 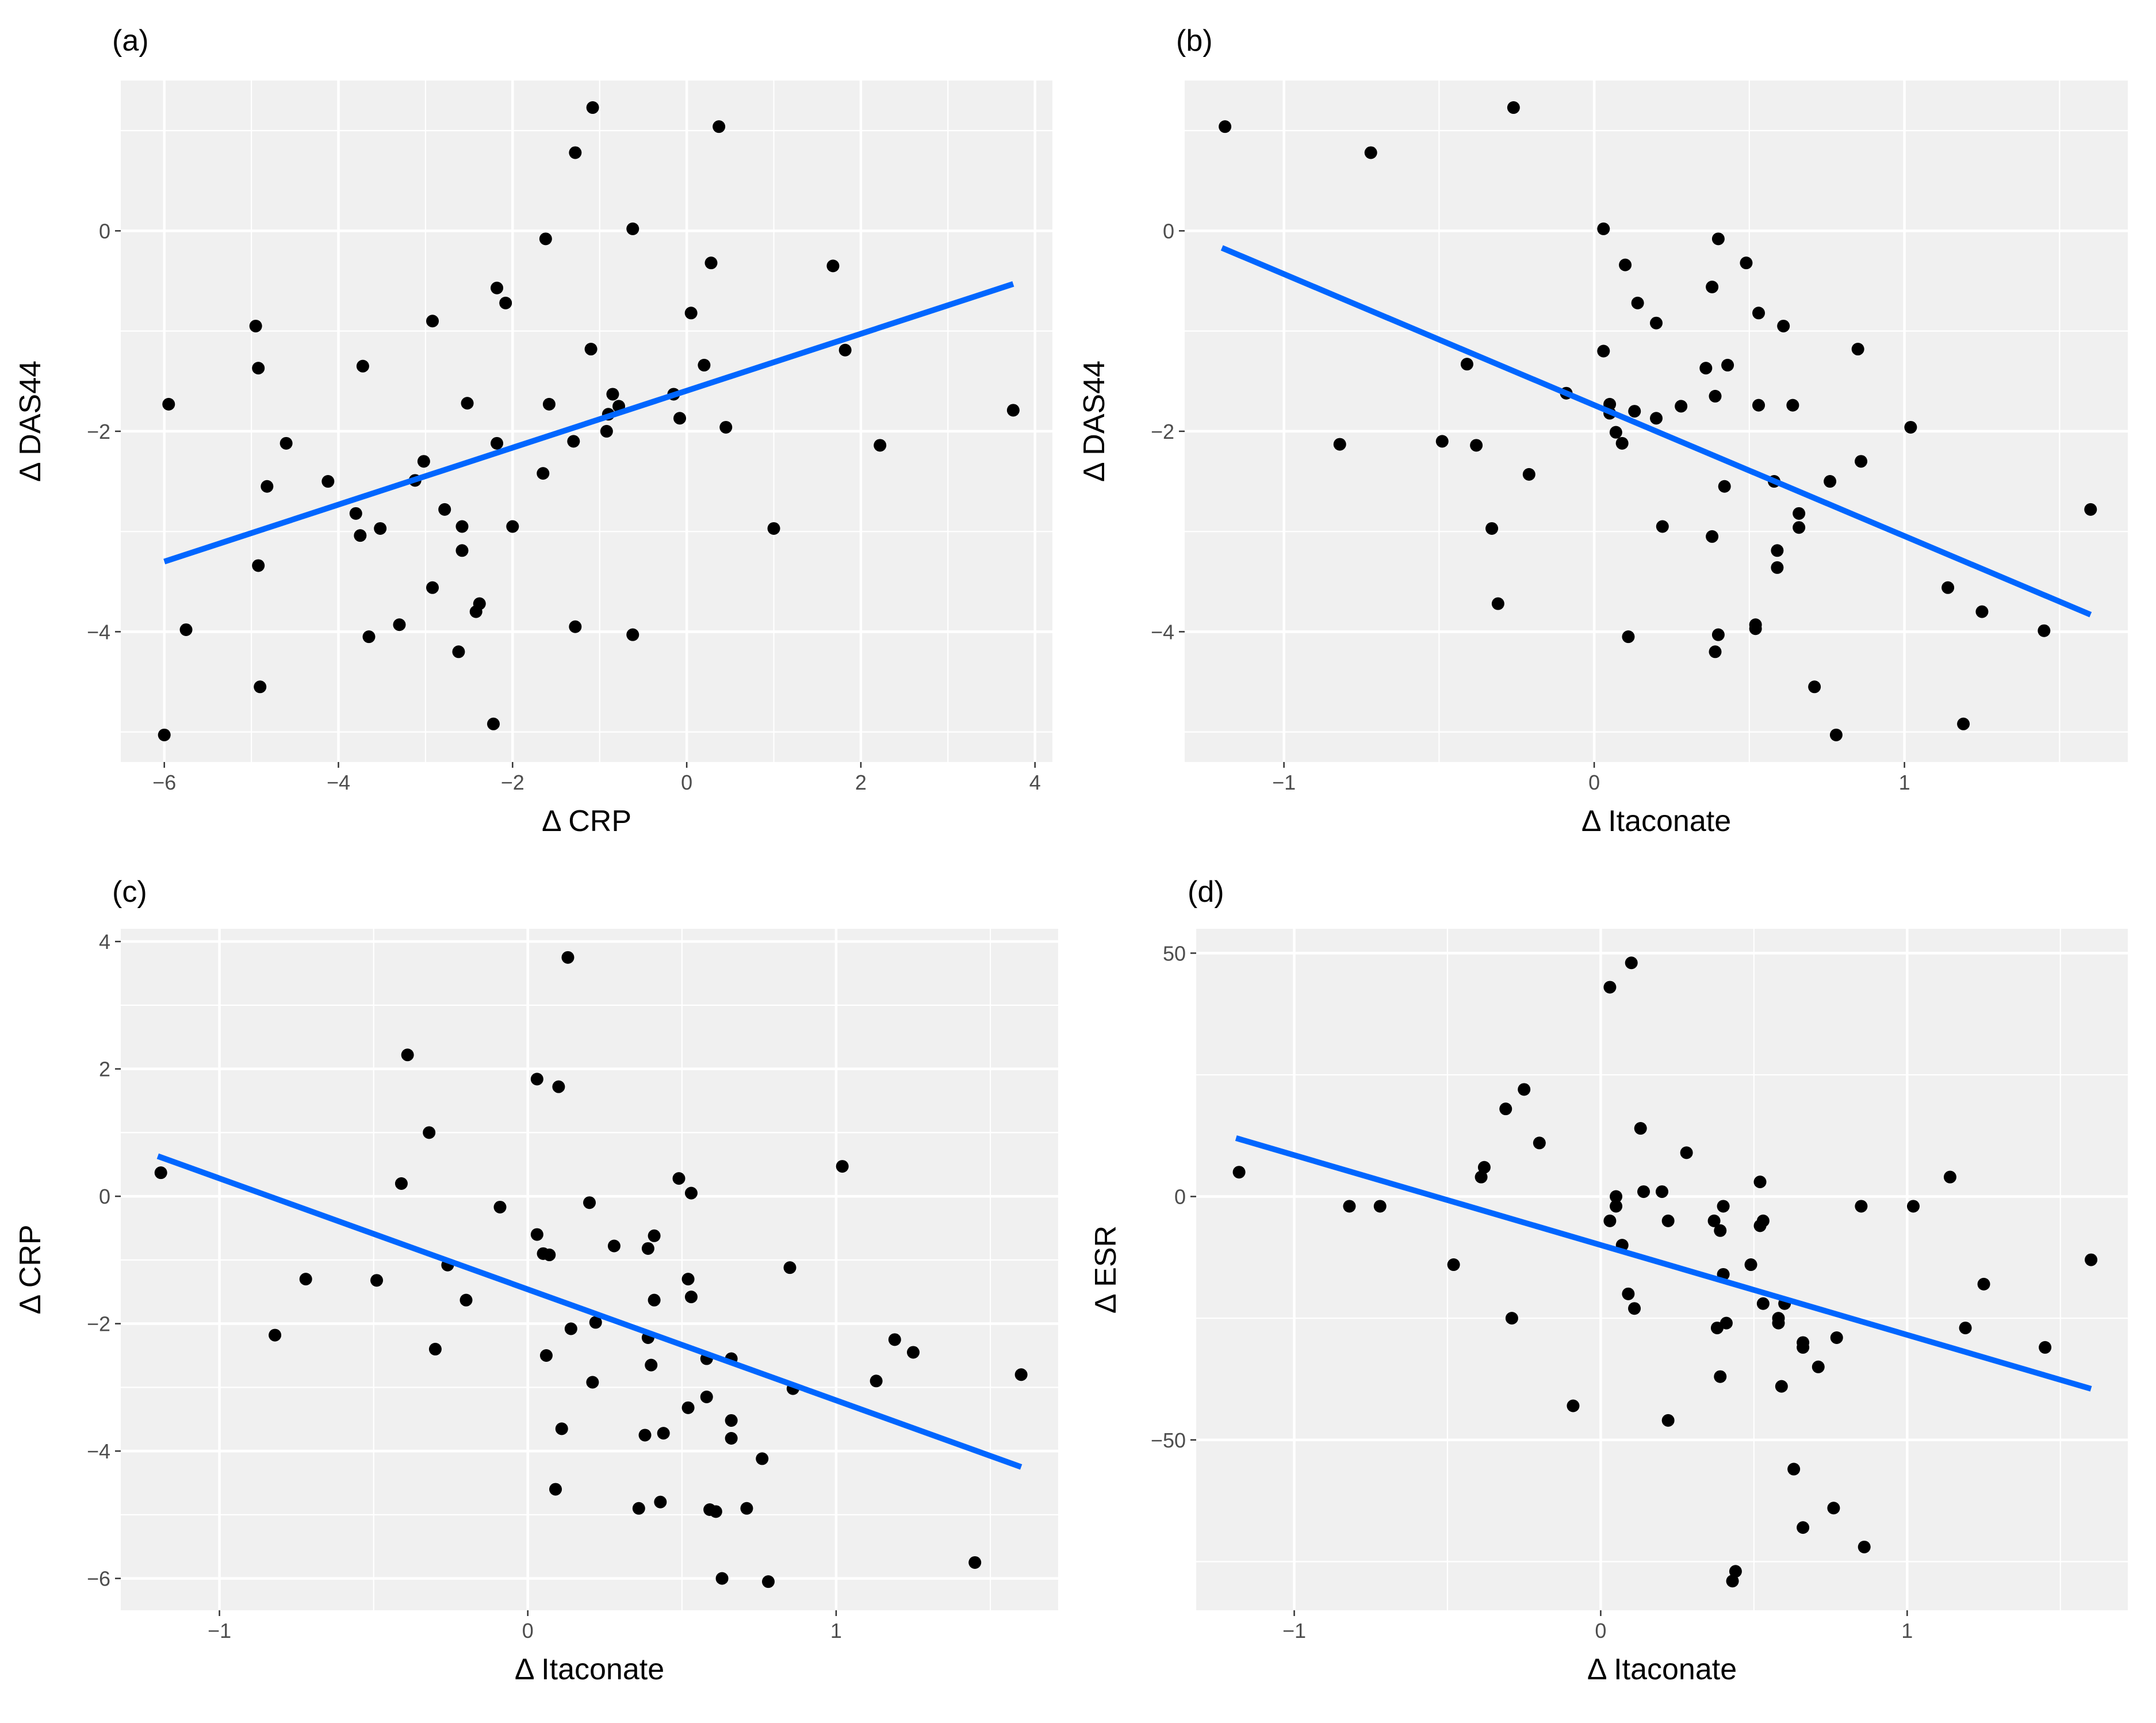 What do you see at coordinates (30, 1269) in the screenshot?
I see `y-axis-title: Δ CRP` at bounding box center [30, 1269].